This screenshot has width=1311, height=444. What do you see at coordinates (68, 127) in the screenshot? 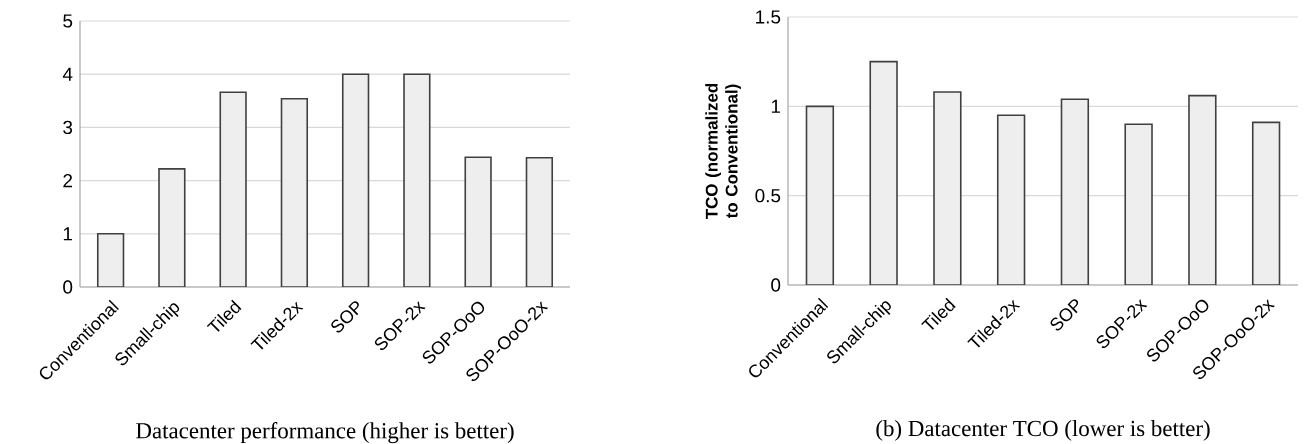
I see `y-tick-label: 3` at bounding box center [68, 127].